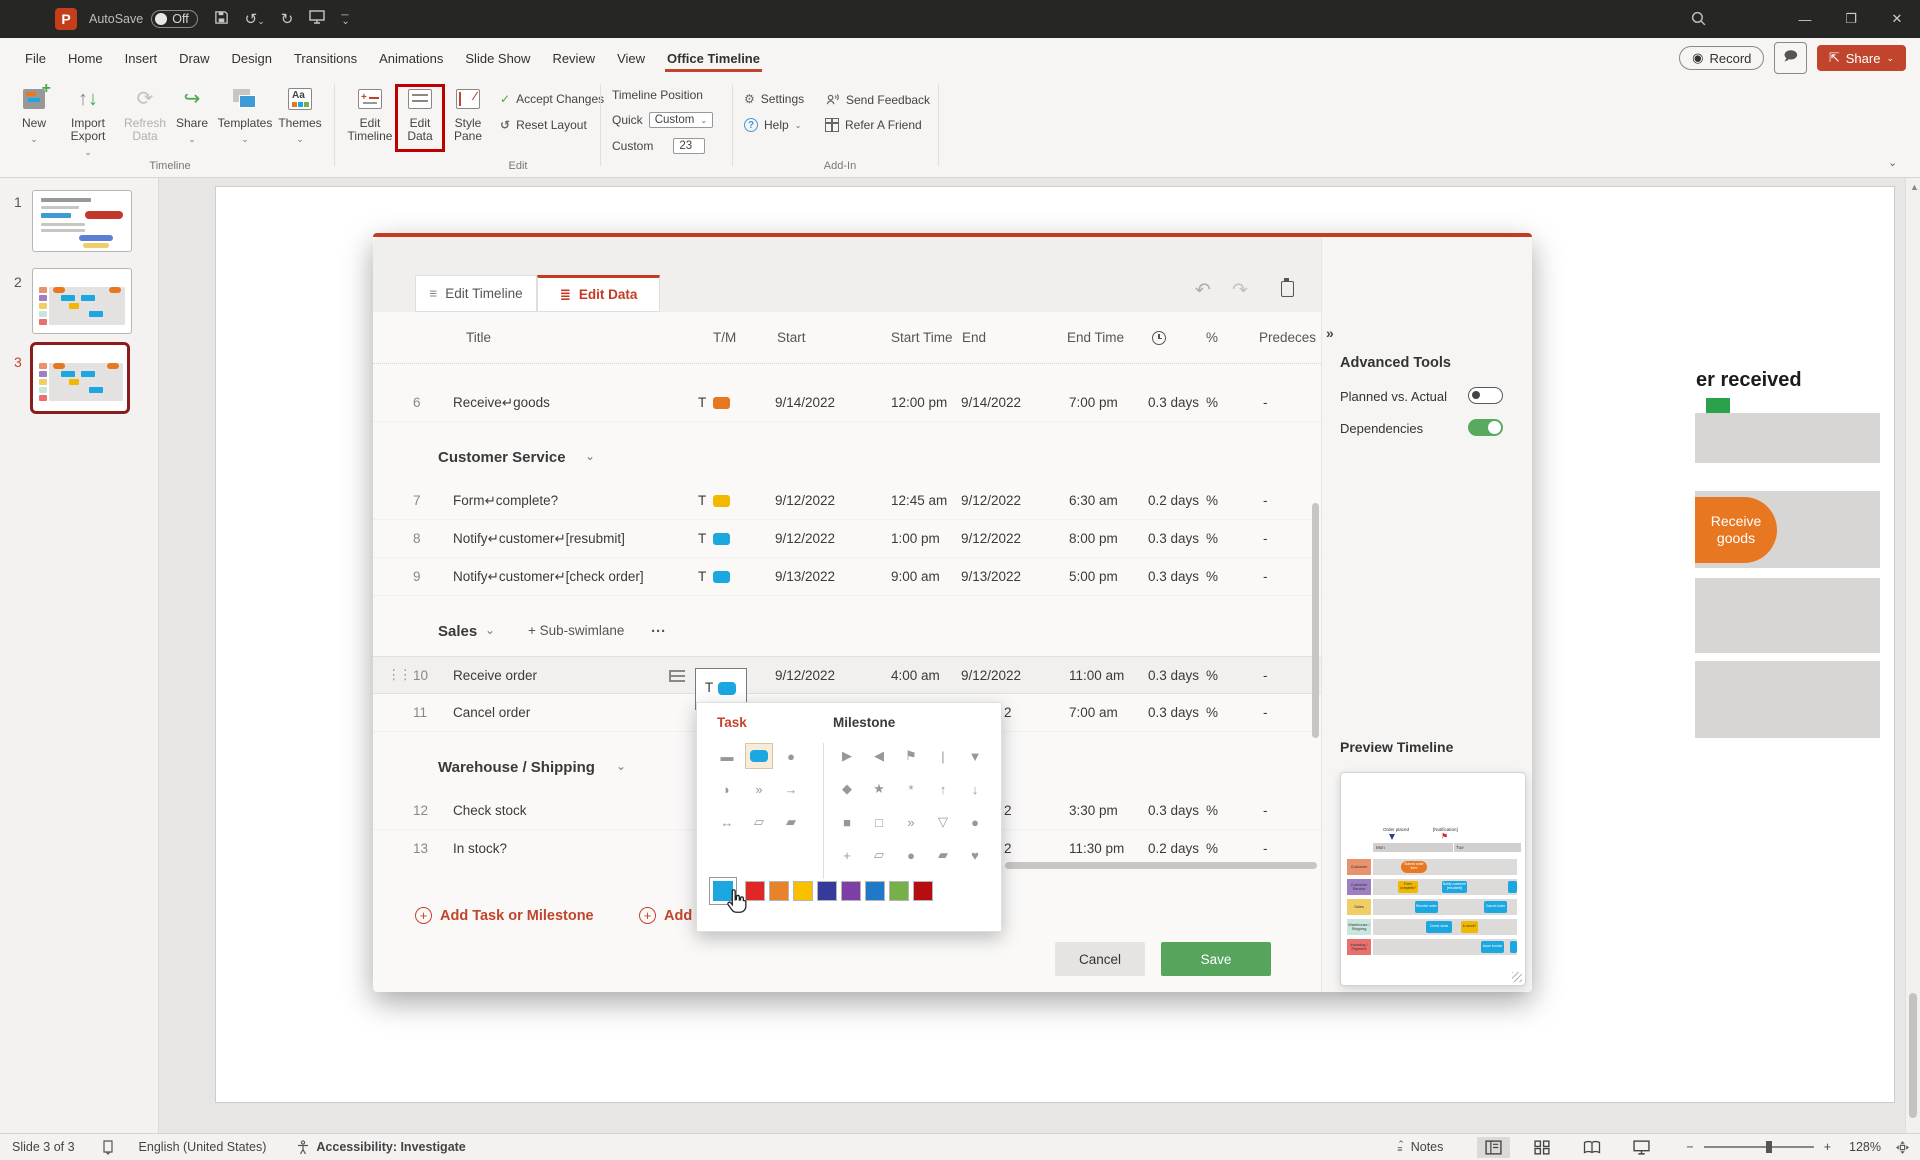 Image resolution: width=1920 pixels, height=1160 pixels. Describe the element at coordinates (689, 146) in the screenshot. I see `custom-input: 23` at that location.